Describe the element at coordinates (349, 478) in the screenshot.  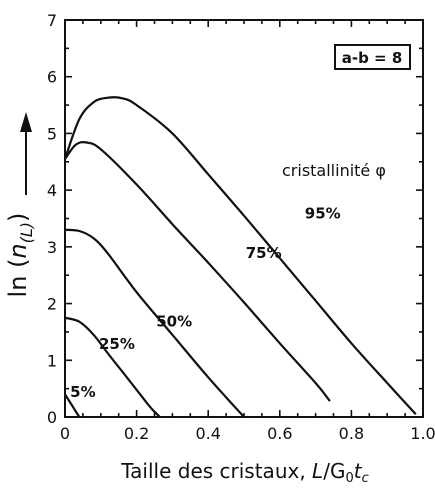
I see `x-axis-label-sub0: 0` at that location.